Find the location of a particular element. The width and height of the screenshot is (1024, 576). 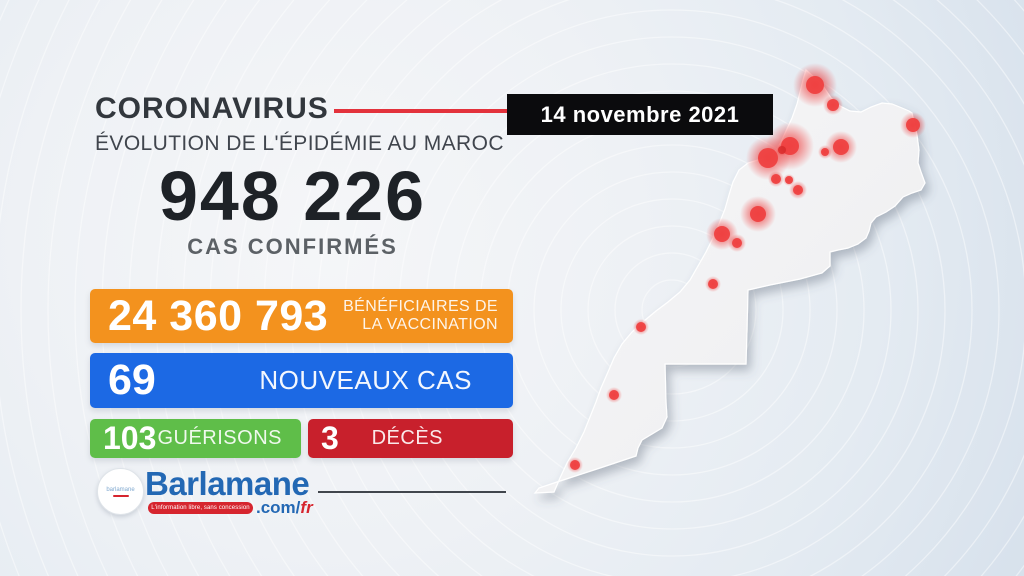

barlamane-logo-icon: barlamane is located at coordinates (120, 491).